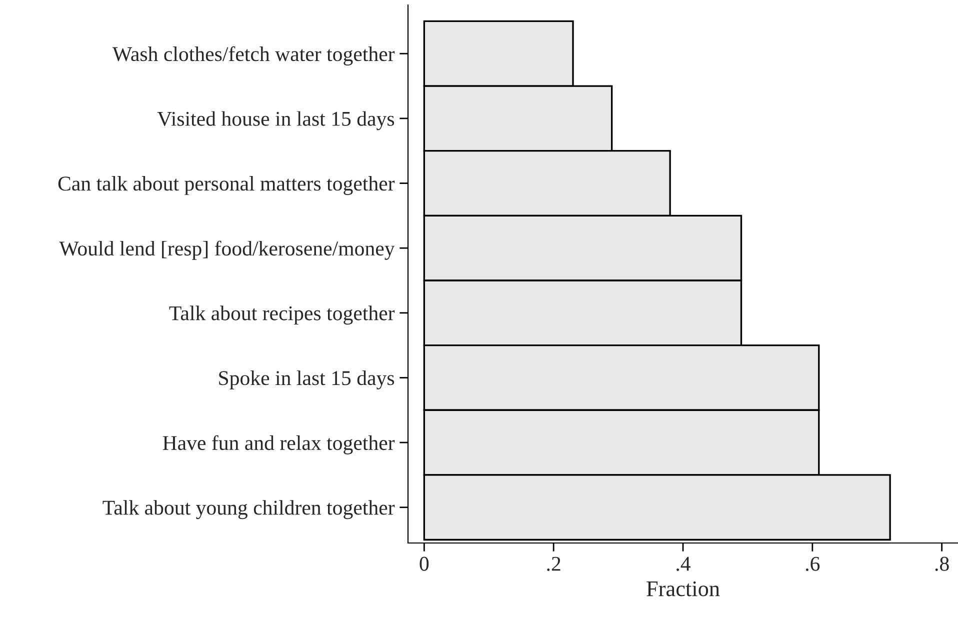 Image resolution: width=958 pixels, height=633 pixels. Describe the element at coordinates (248, 510) in the screenshot. I see `y-tick-label: Talk about young children together` at that location.